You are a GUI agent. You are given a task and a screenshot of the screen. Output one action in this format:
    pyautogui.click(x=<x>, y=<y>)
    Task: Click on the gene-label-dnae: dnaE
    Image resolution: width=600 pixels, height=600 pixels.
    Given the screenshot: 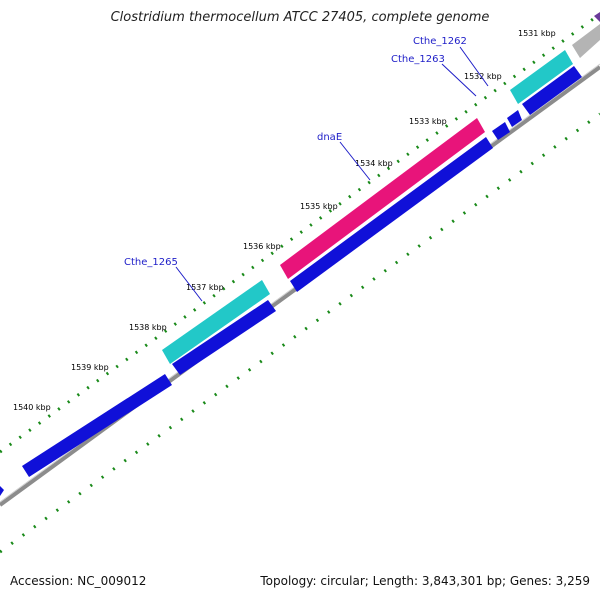 What is the action you would take?
    pyautogui.click(x=329, y=137)
    